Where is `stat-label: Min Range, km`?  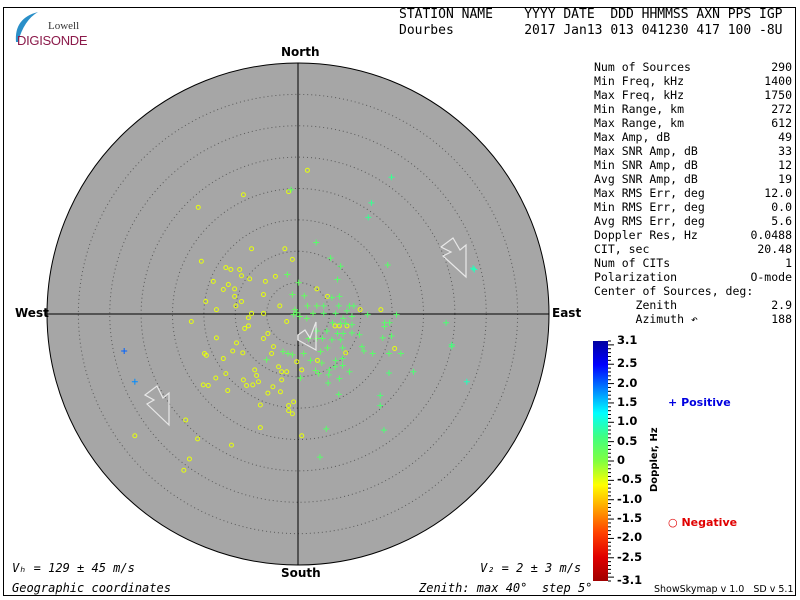
stat-label: Min Range, km is located at coordinates (639, 109).